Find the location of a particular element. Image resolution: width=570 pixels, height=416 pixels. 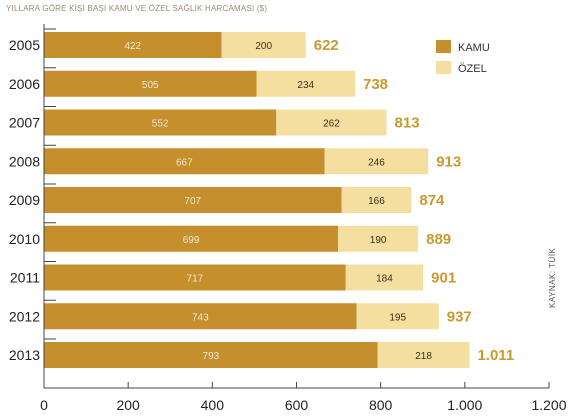

x-tick-label: 400 is located at coordinates (213, 405).